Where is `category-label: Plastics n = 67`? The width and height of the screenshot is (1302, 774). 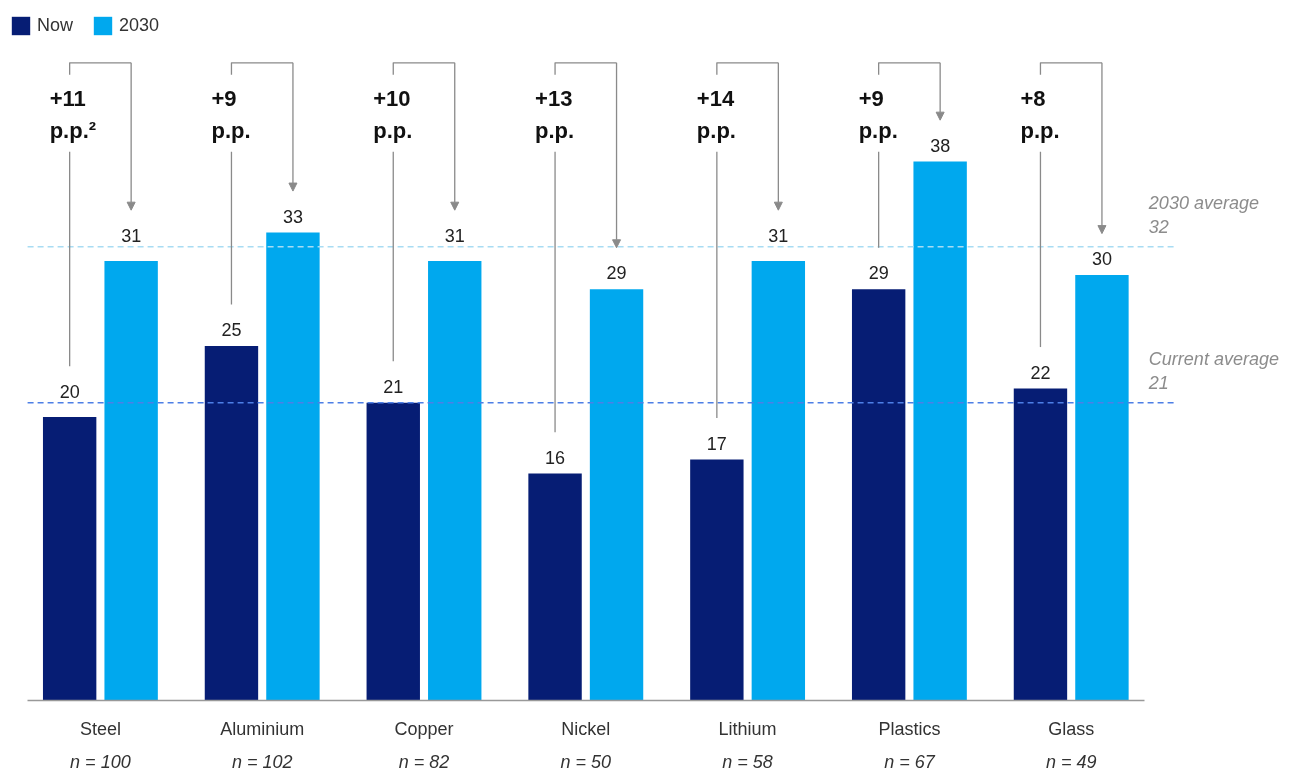
category-label: Plastics n = 67 is located at coordinates (909, 745).